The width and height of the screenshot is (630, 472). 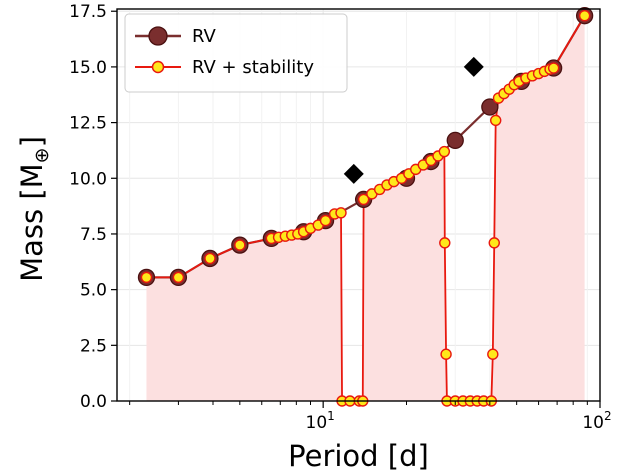 What do you see at coordinates (88, 12) in the screenshot?
I see `y-tick-label: 17.5` at bounding box center [88, 12].